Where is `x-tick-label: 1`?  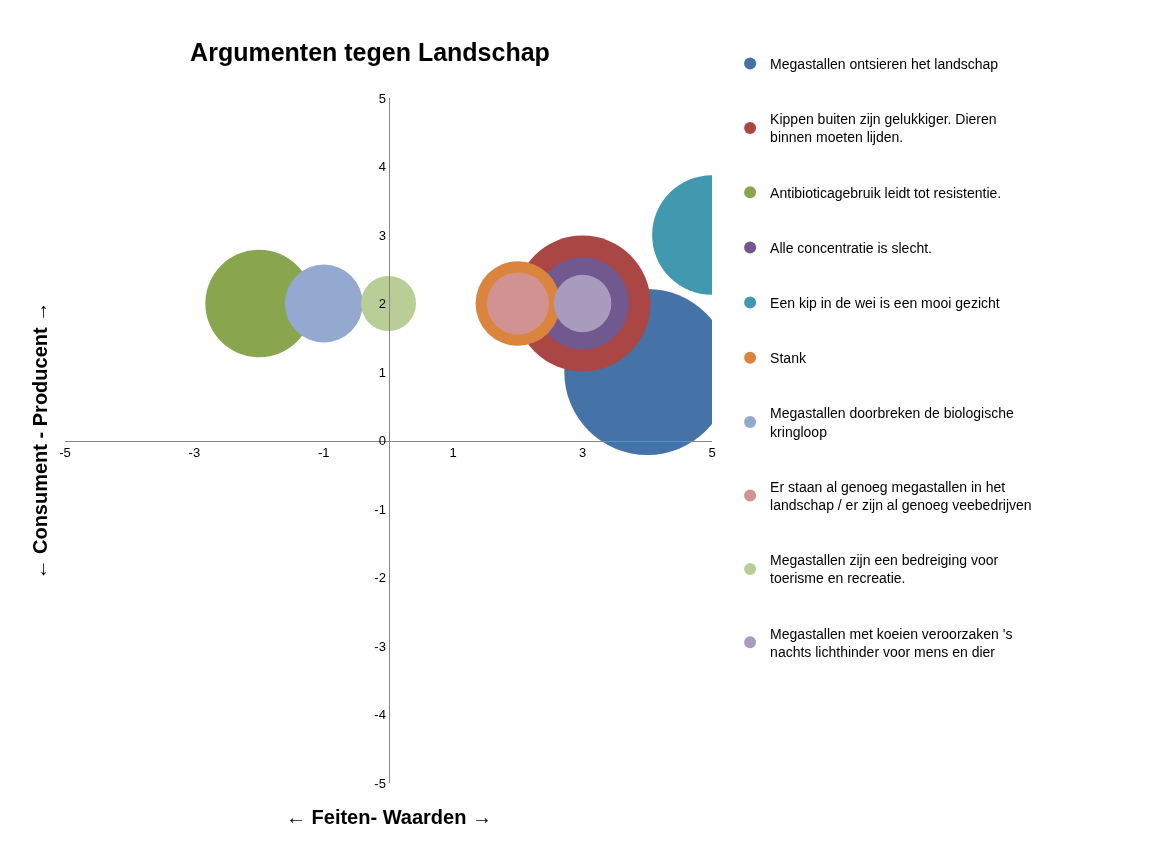 x-tick-label: 1 is located at coordinates (453, 453).